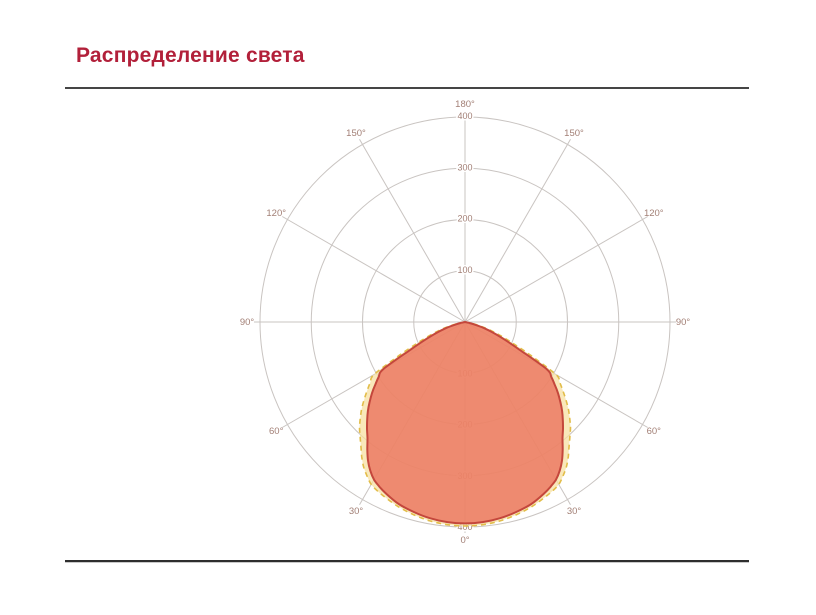 This screenshot has height=615, width=816. What do you see at coordinates (464, 270) in the screenshot?
I see `radial-tick-top: 100` at bounding box center [464, 270].